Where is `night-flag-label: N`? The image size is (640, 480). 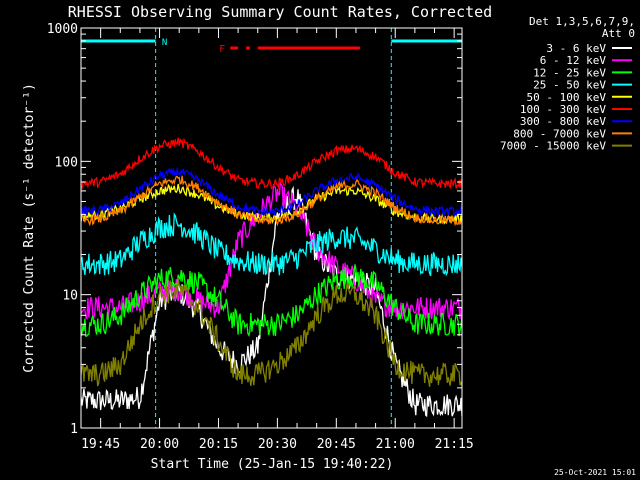
night-flag-label: N is located at coordinates (164, 43).